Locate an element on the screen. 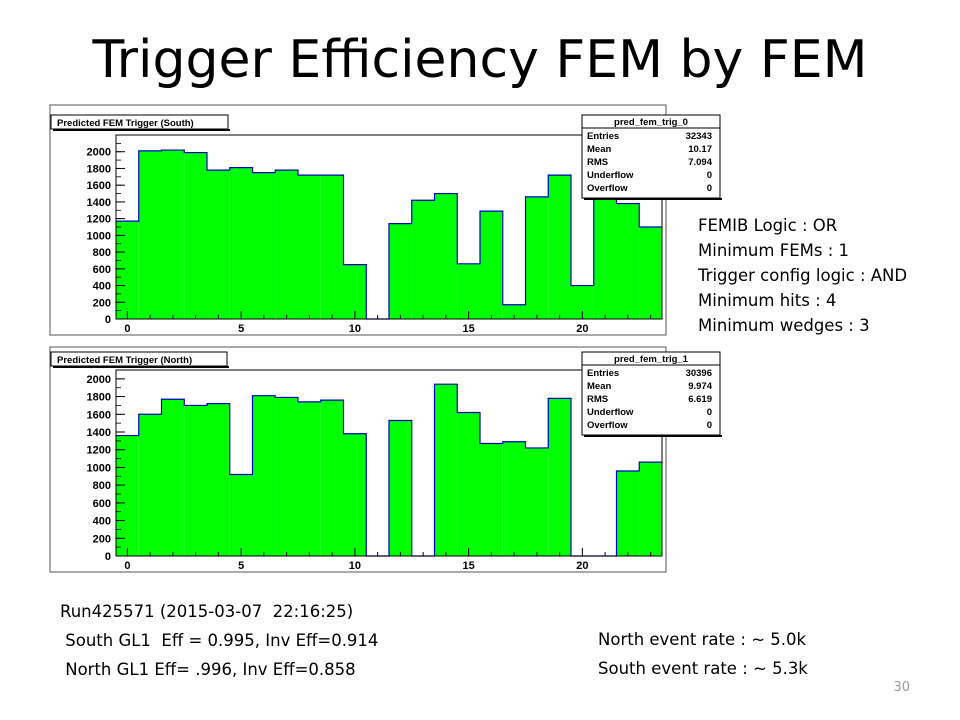 Image resolution: width=960 pixels, height=720 pixels. stats-value: 10.17 is located at coordinates (700, 149).